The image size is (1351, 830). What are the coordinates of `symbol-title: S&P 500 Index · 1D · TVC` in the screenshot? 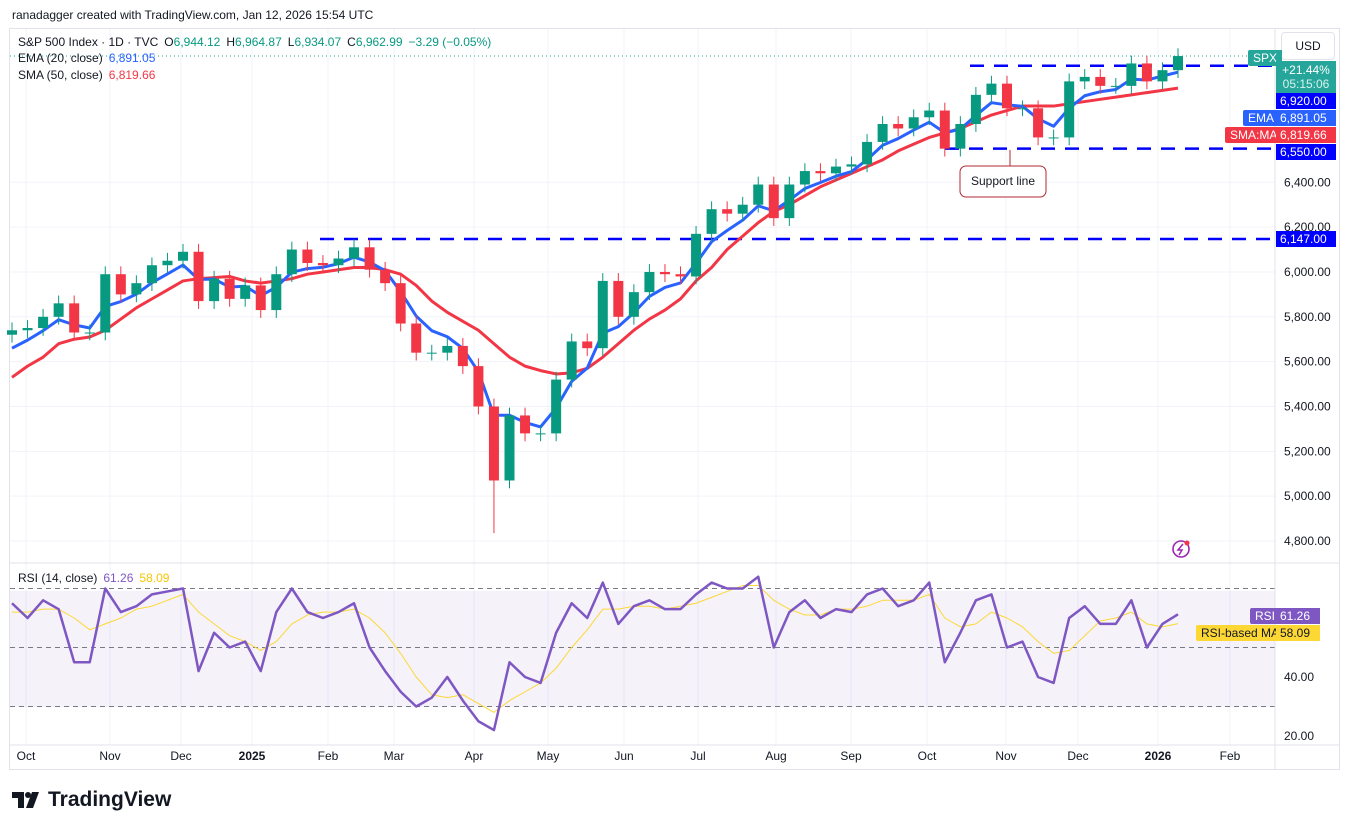 It's located at (88, 42).